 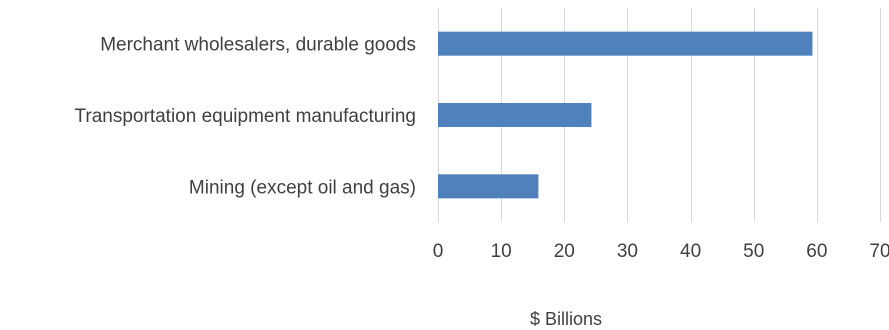 I want to click on x-axis-title: $ Billions, so click(x=566, y=319).